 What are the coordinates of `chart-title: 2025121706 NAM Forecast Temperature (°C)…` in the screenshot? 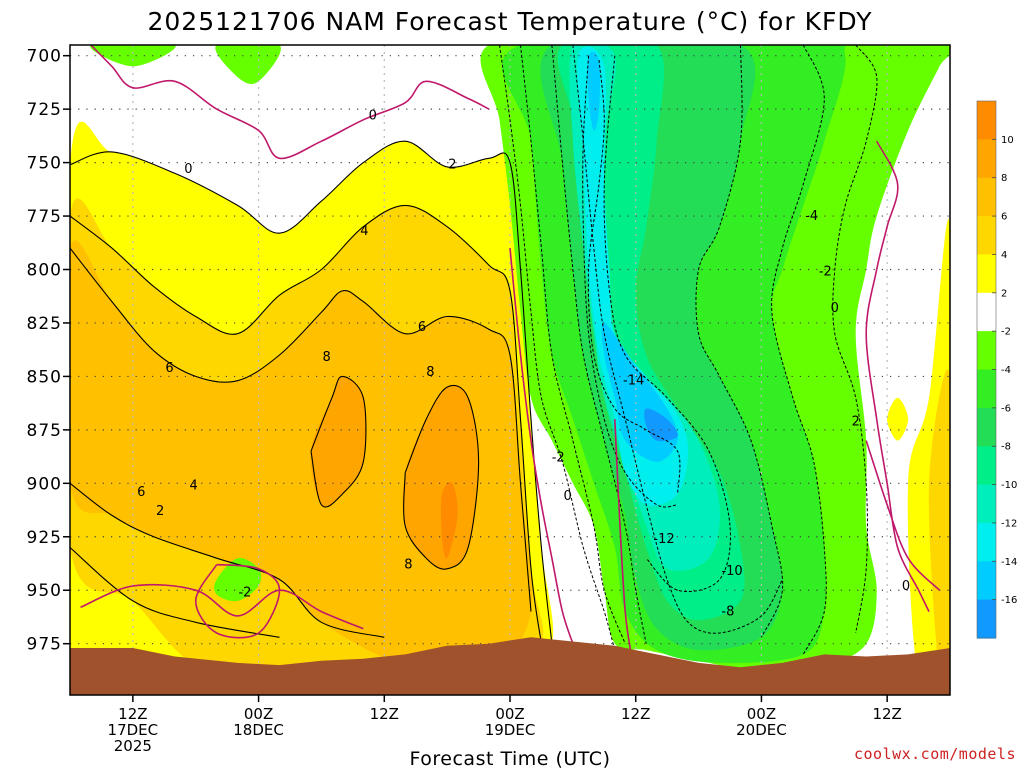 It's located at (509, 21).